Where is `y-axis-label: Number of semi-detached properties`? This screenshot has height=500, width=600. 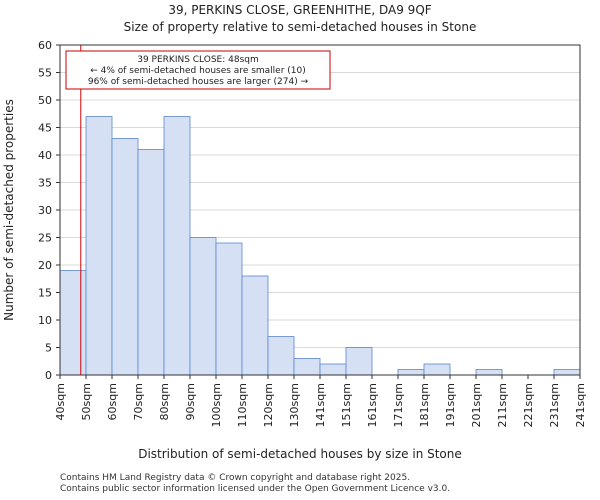 y-axis-label: Number of semi-detached properties is located at coordinates (9, 210).